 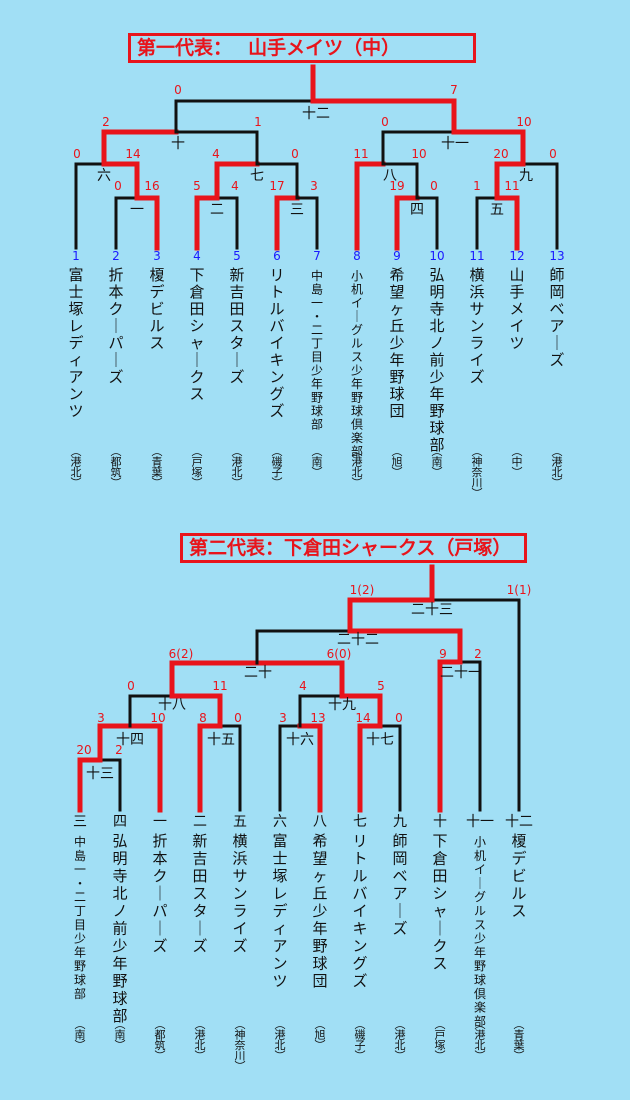 What do you see at coordinates (436, 360) in the screenshot?
I see `bracket1-team-name: 弘明寺北ノ前少年野球部` at bounding box center [436, 360].